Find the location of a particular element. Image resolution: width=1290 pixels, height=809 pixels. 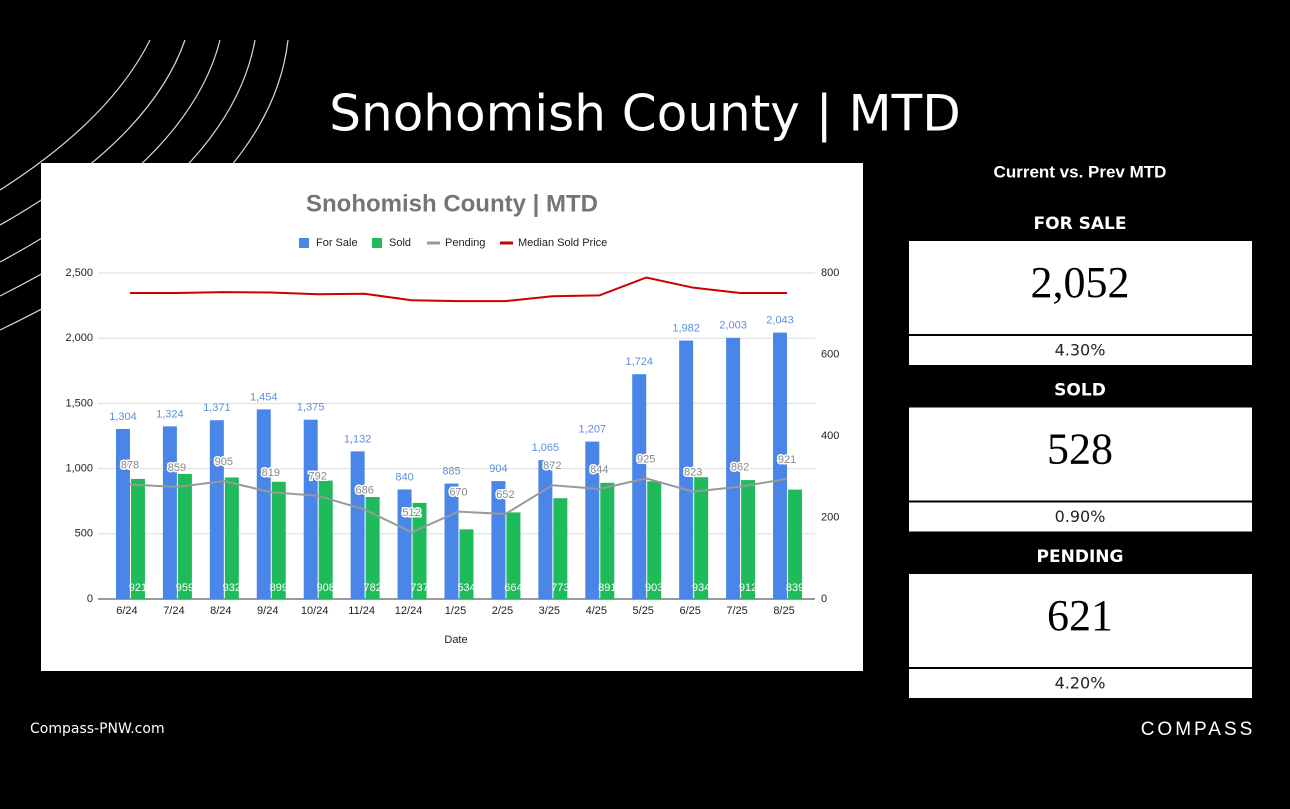

y-tick-label: 0 is located at coordinates (90, 599).